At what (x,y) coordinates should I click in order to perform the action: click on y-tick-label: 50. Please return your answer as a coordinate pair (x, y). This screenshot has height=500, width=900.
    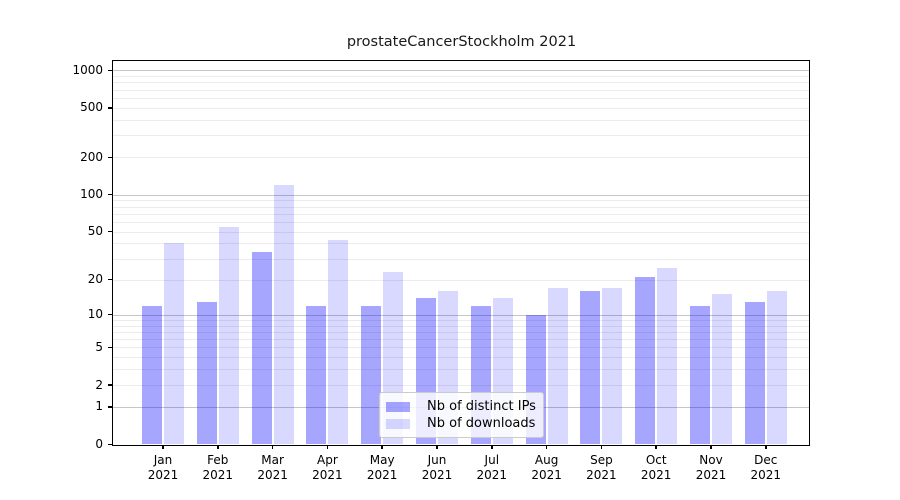
    Looking at the image, I should click on (95, 231).